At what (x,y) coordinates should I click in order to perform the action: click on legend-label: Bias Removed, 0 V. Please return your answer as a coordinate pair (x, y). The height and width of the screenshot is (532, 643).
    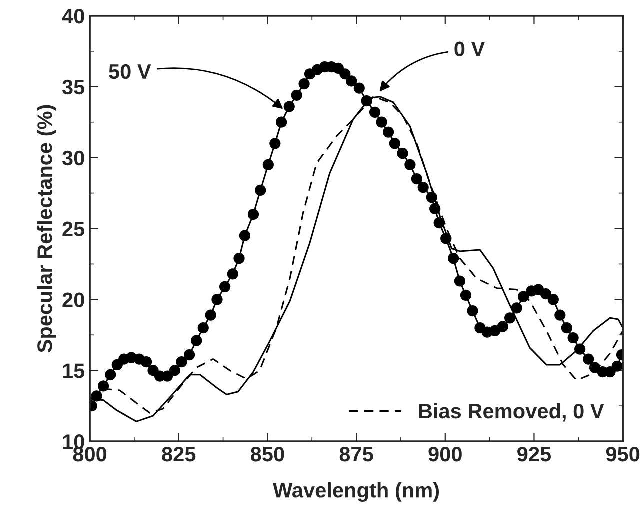
    Looking at the image, I should click on (511, 412).